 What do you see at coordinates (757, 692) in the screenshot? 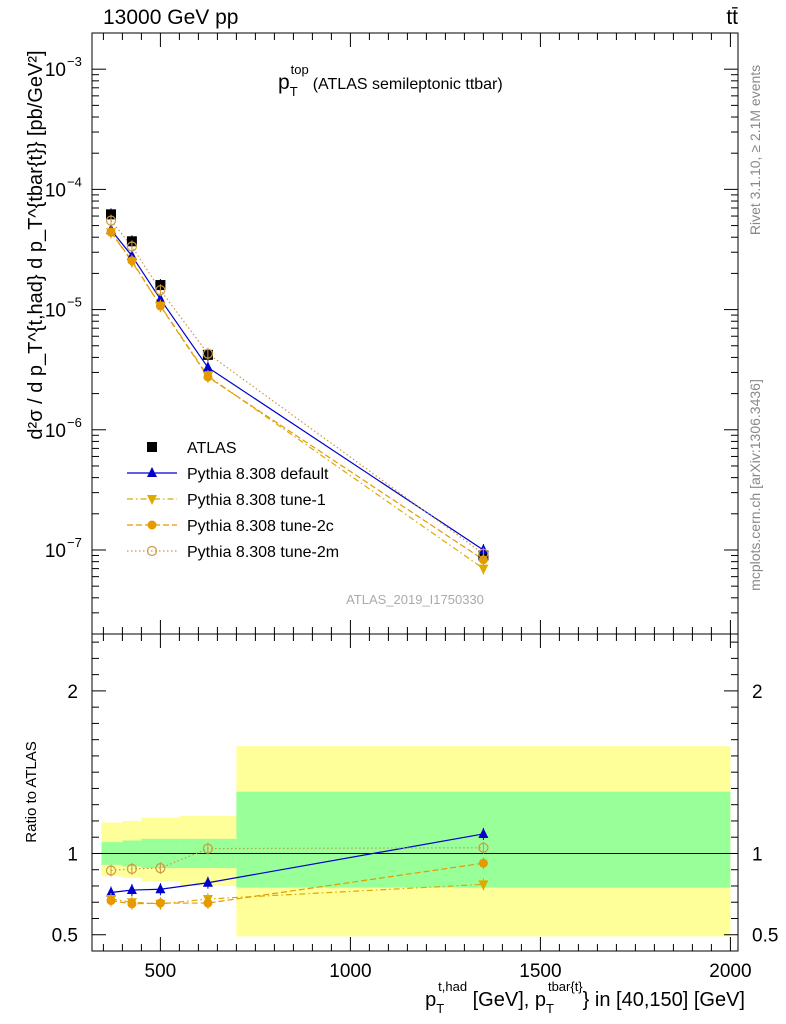
I see `ratio-ytick-label-right-2: 2` at bounding box center [757, 692].